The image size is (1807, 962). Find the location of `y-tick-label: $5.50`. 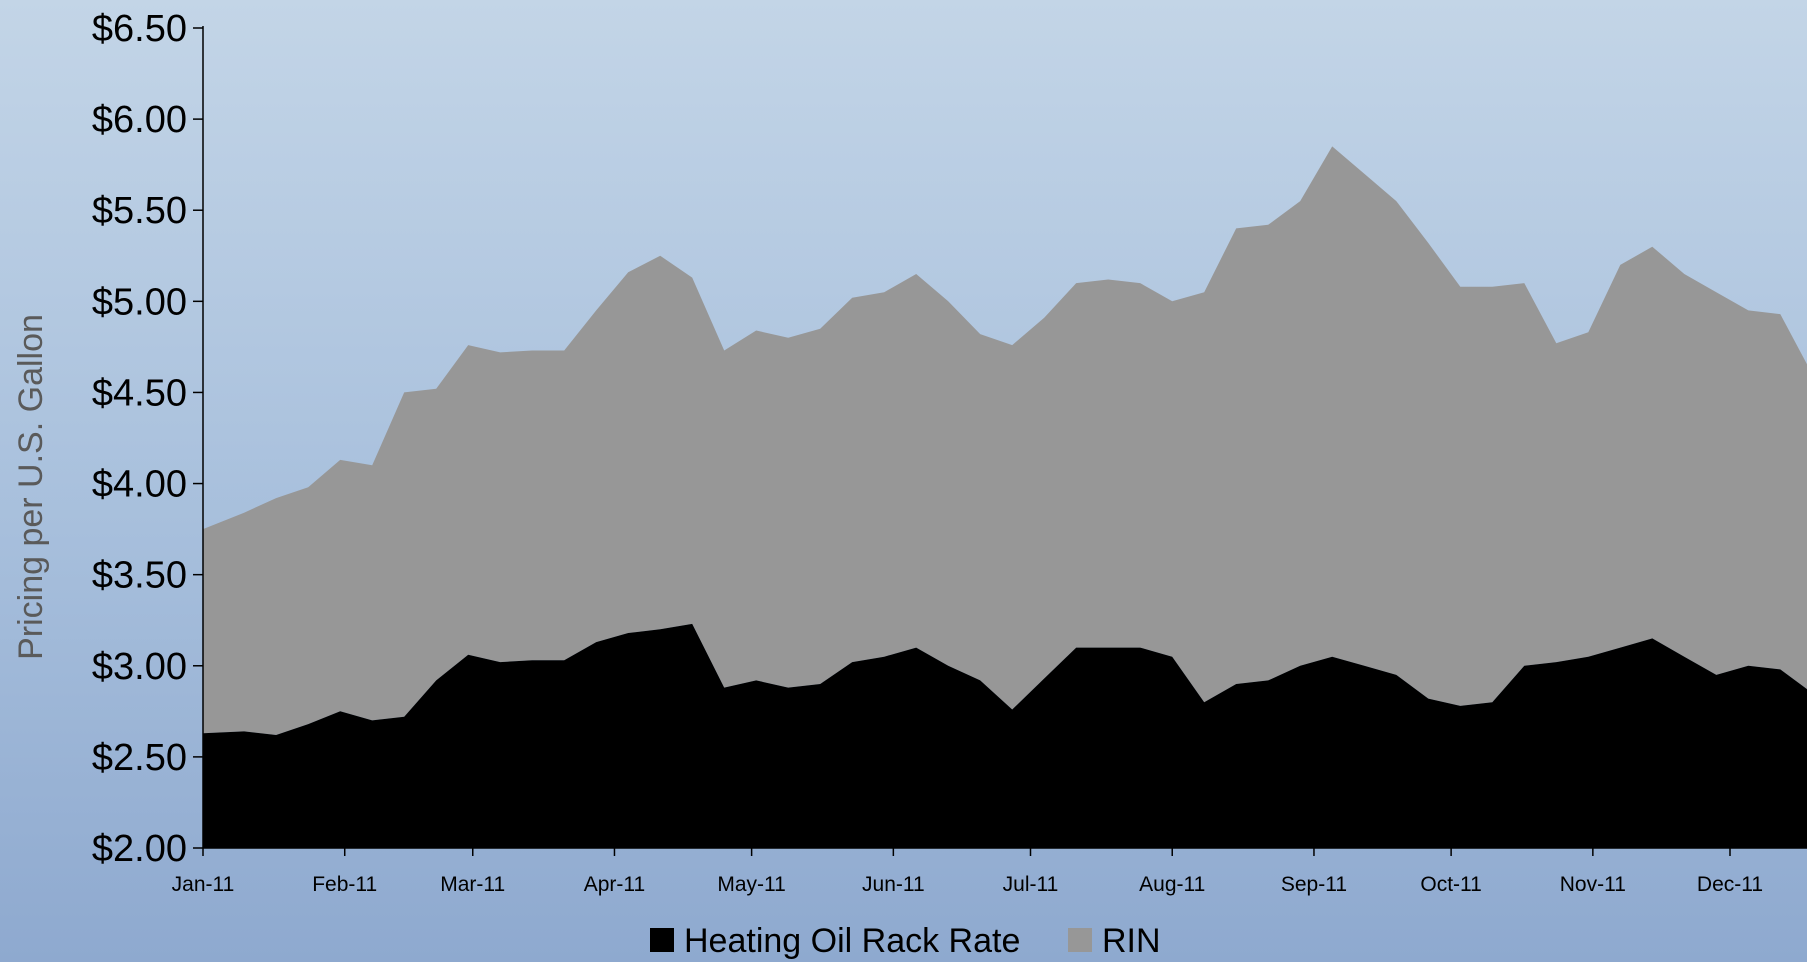

y-tick-label: $5.50 is located at coordinates (139, 211).